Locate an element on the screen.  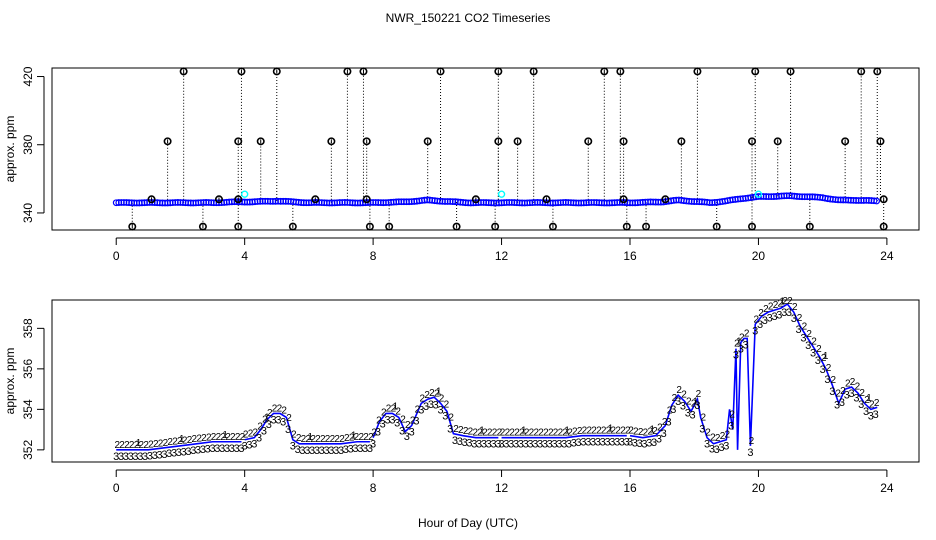
cyan-point is located at coordinates (758, 194).